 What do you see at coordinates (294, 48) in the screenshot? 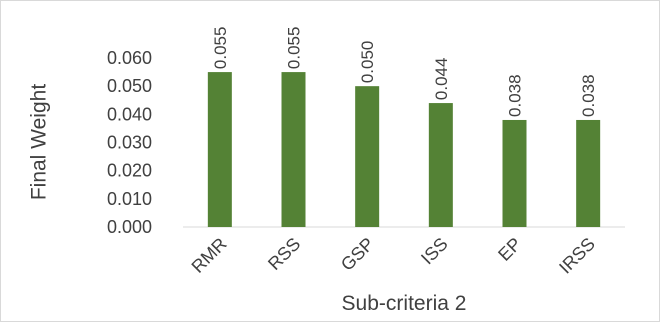
I see `data-label-rss: 0.055` at bounding box center [294, 48].